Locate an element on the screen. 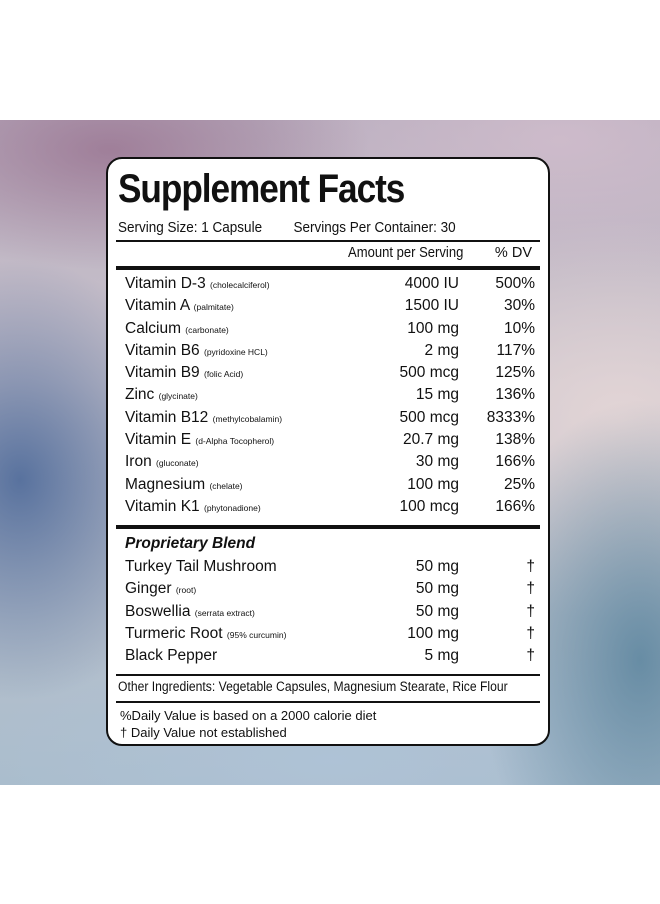 The height and width of the screenshot is (904, 660). nutrient-label: Vitamin A is located at coordinates (157, 306).